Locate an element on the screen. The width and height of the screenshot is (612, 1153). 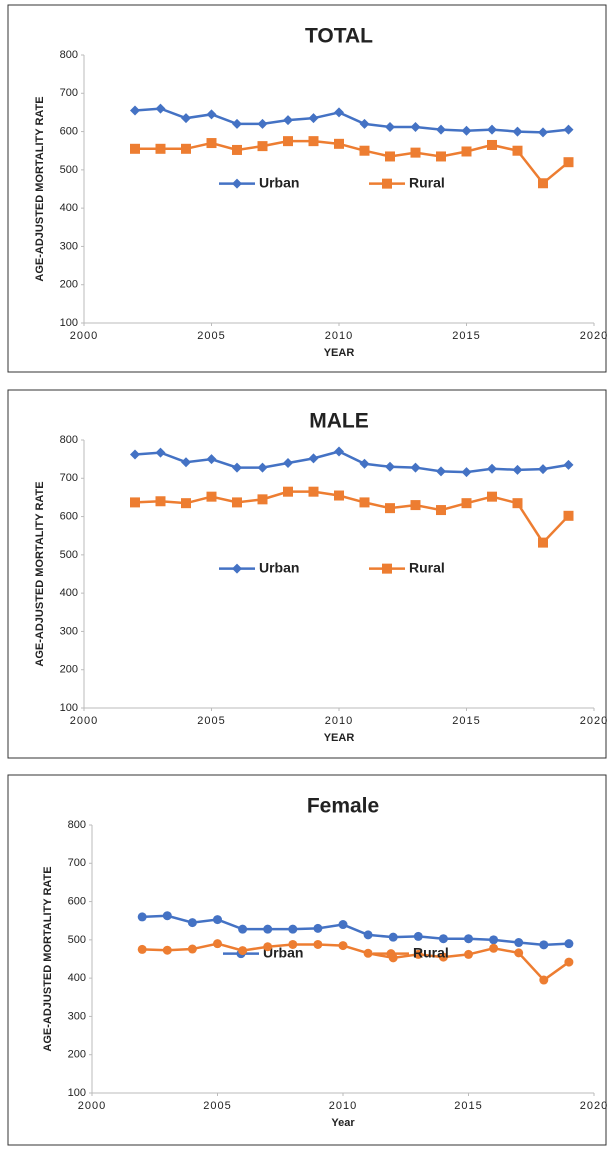
chart-title: Female is located at coordinates (343, 806).